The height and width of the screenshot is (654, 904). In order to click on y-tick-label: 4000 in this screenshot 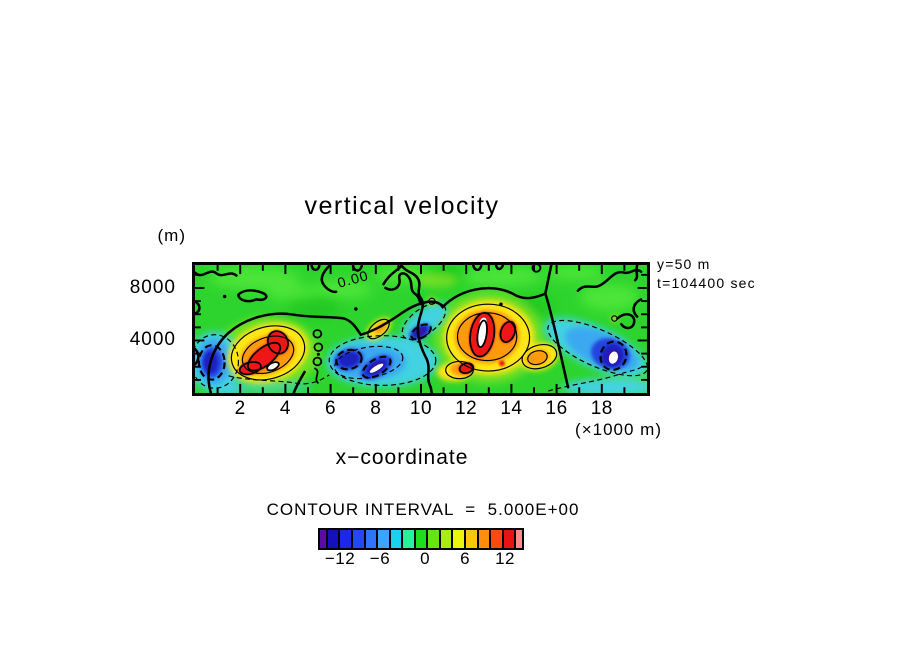, I will do `click(152, 340)`.